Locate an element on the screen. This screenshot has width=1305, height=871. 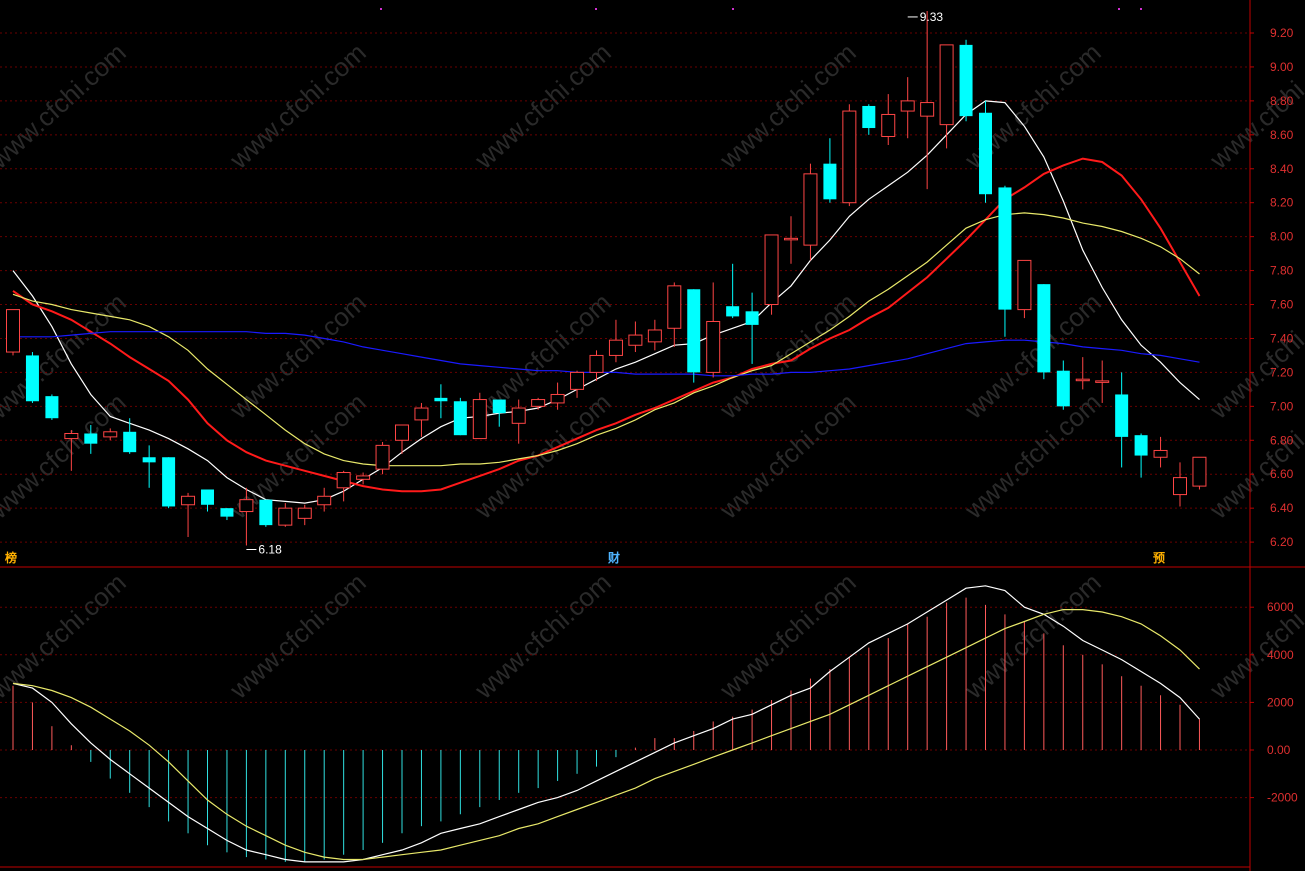
event-markers: 榜 财 预 is located at coordinates (585, 557).